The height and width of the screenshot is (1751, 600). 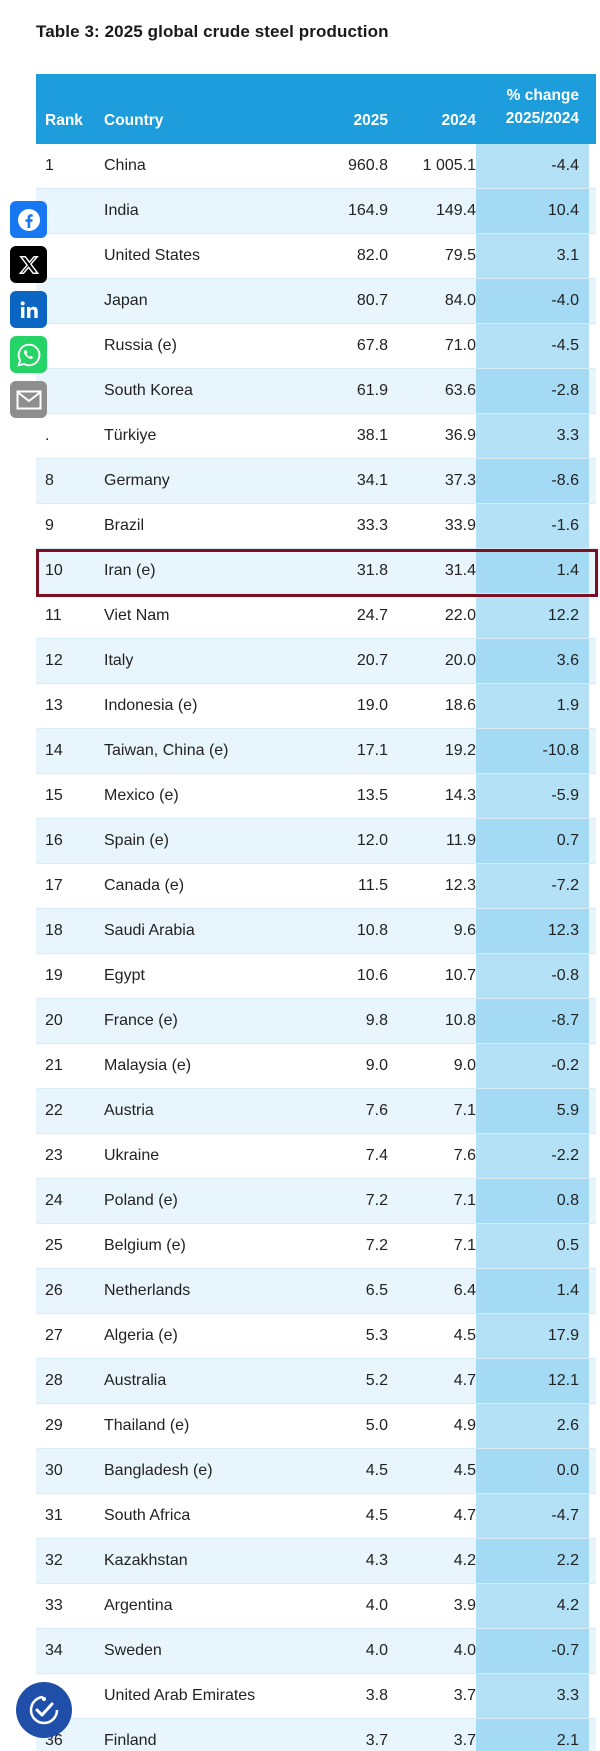 I want to click on cell-percent-change: 12.1, so click(x=532, y=1381).